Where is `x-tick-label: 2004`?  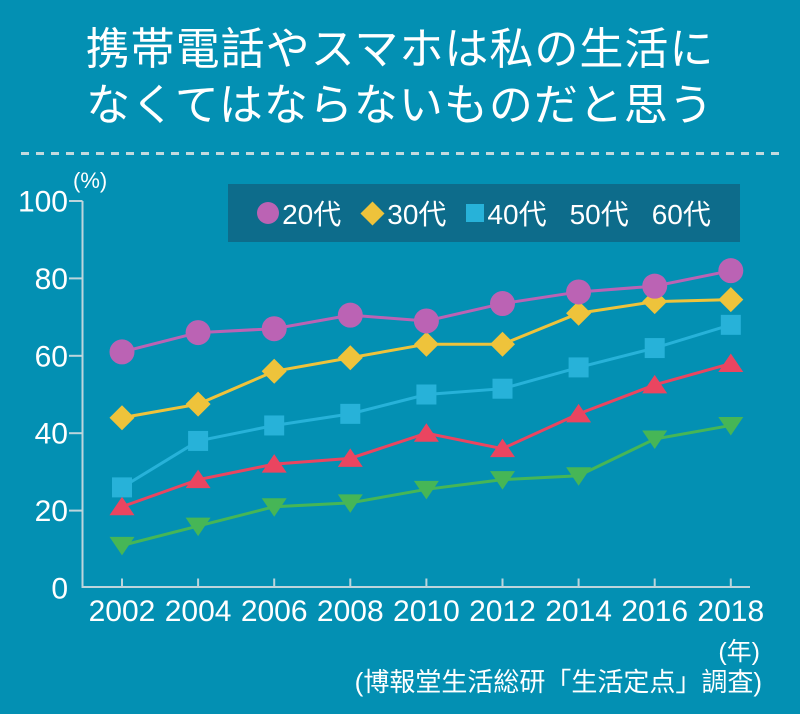
x-tick-label: 2004 is located at coordinates (198, 611).